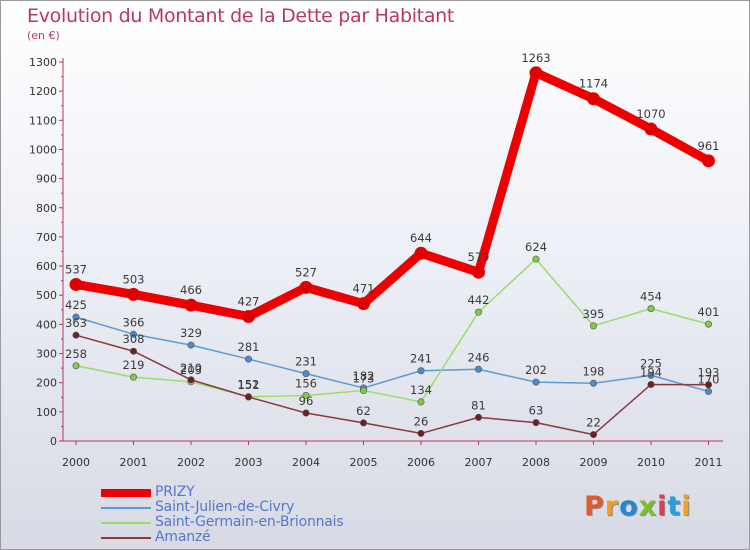  What do you see at coordinates (363, 411) in the screenshot?
I see `data-label-amanze: 62` at bounding box center [363, 411].